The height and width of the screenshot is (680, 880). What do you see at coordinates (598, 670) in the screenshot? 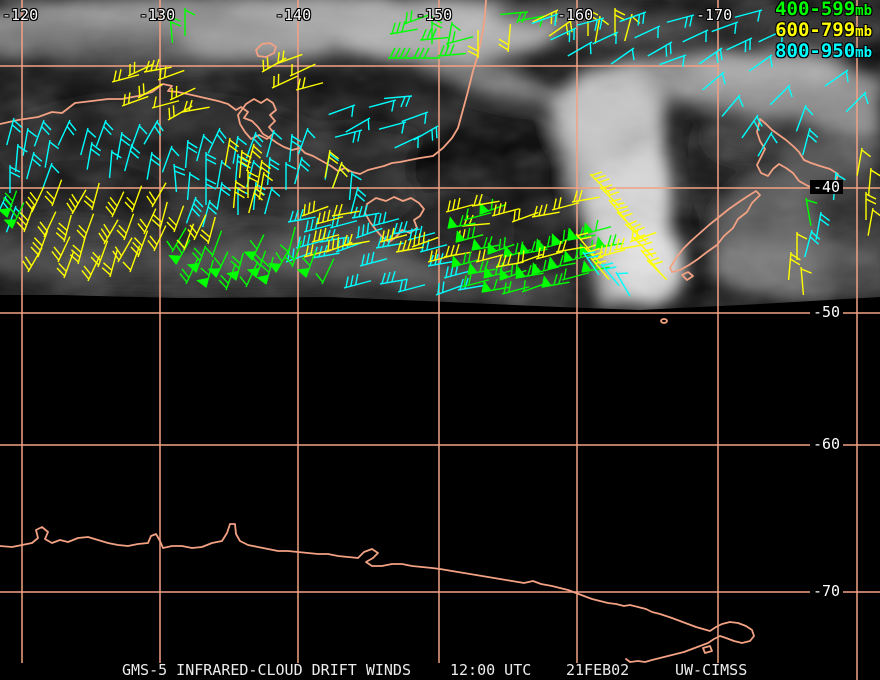
I see `product-date: 21FEB02` at bounding box center [598, 670].